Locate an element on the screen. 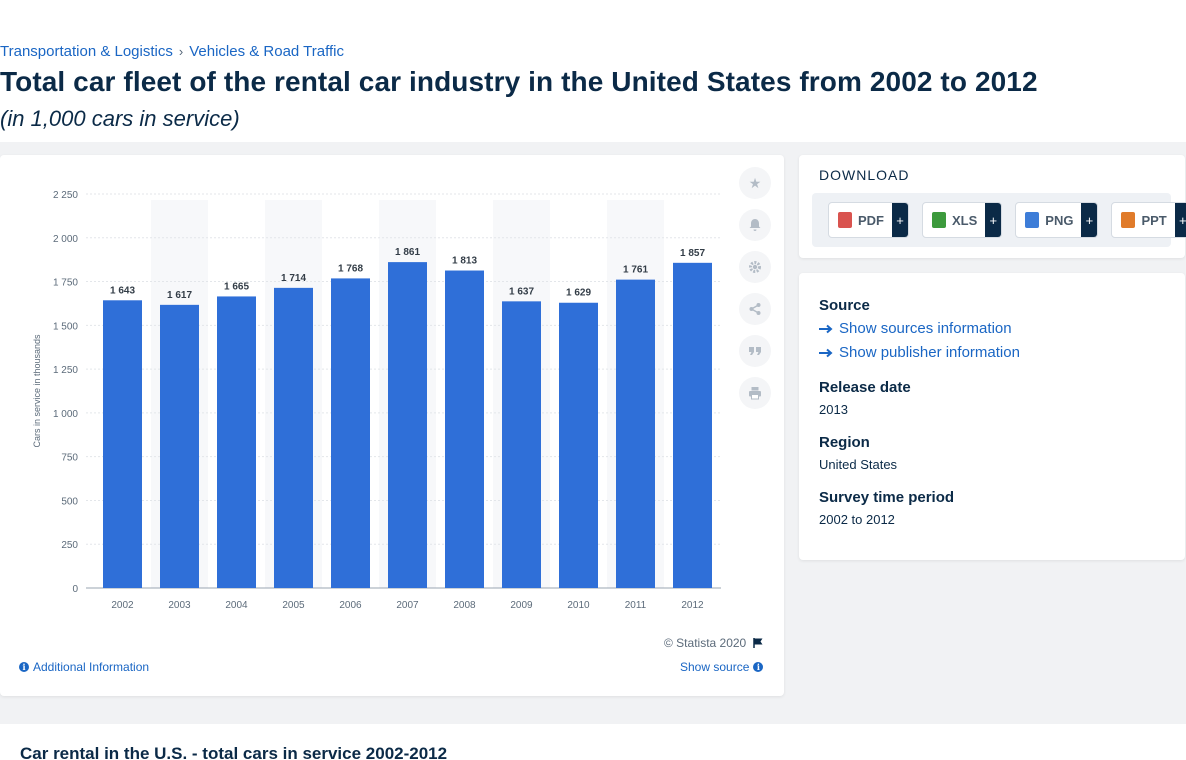  gear-icon is located at coordinates (755, 267).